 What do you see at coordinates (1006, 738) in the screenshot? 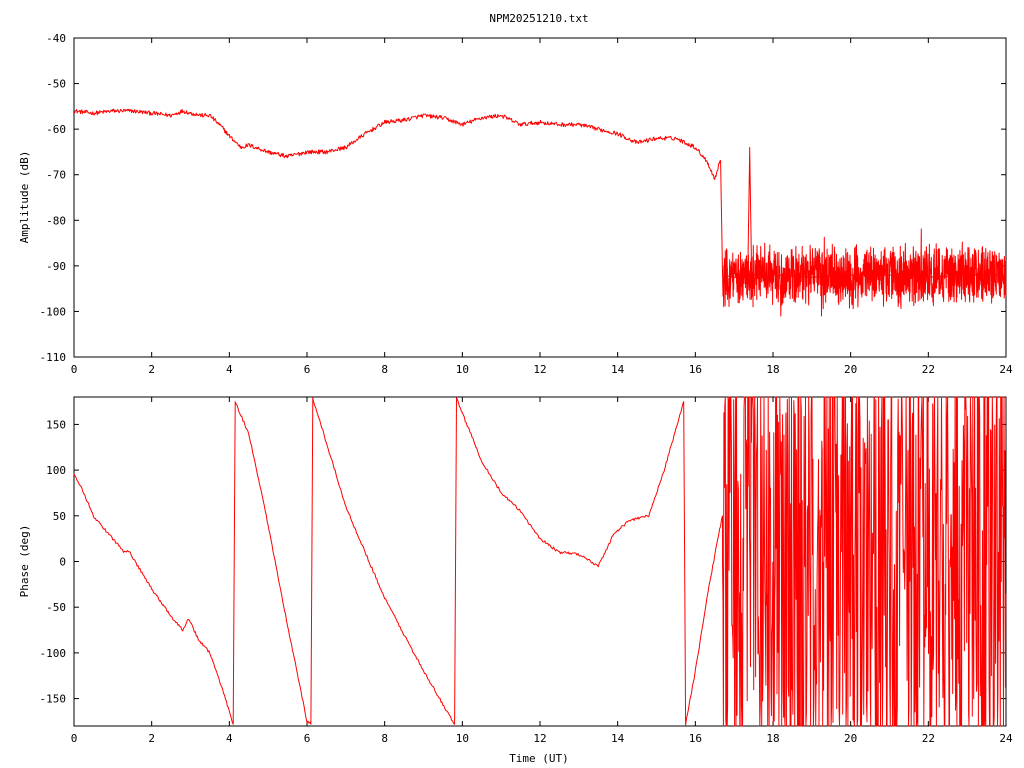
I see `phase-x-tick-label: 24` at bounding box center [1006, 738].